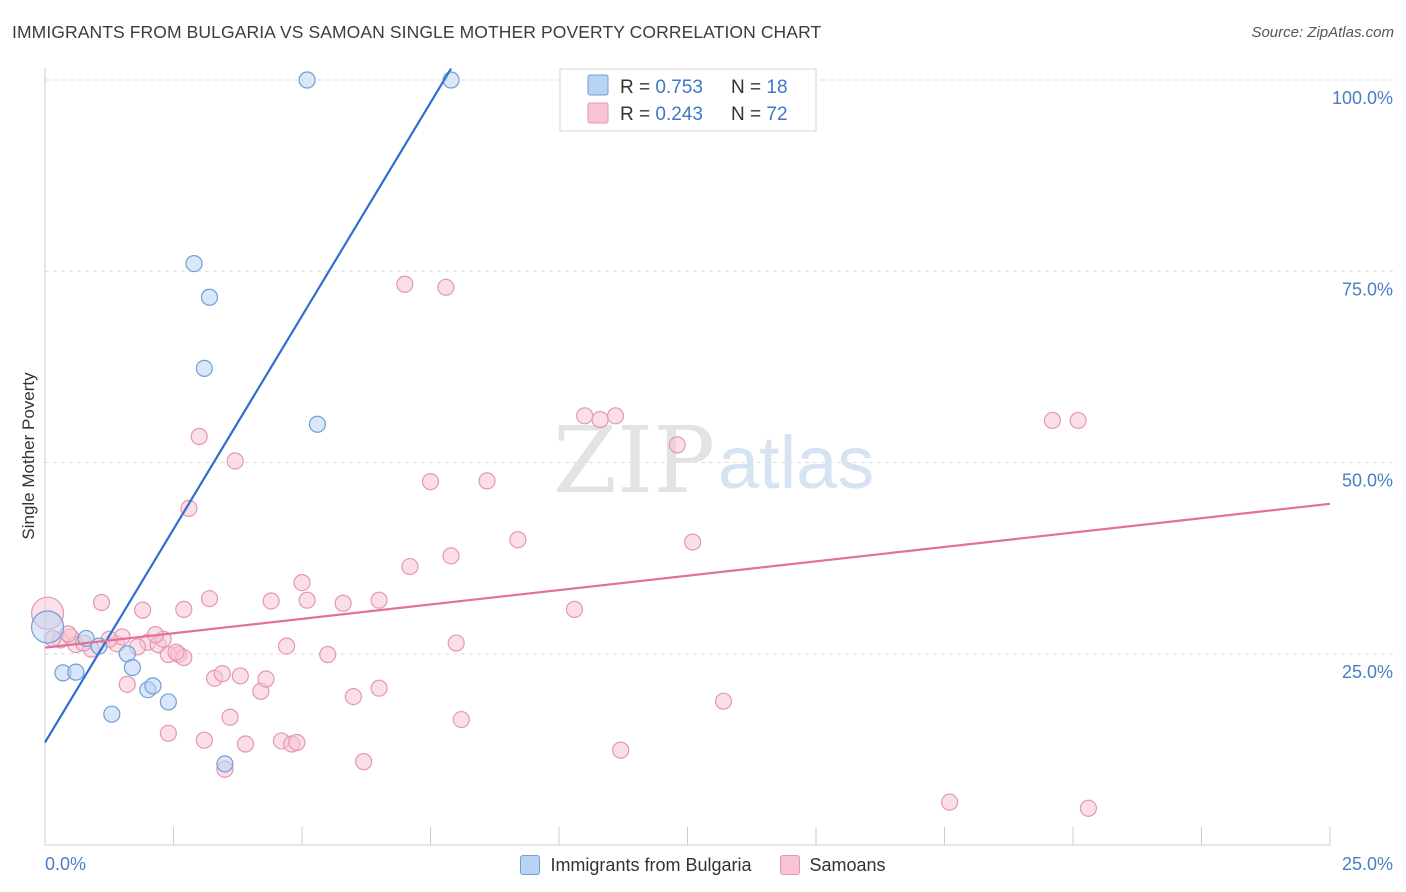  I want to click on x-axis-ticks, so click(687, 836).